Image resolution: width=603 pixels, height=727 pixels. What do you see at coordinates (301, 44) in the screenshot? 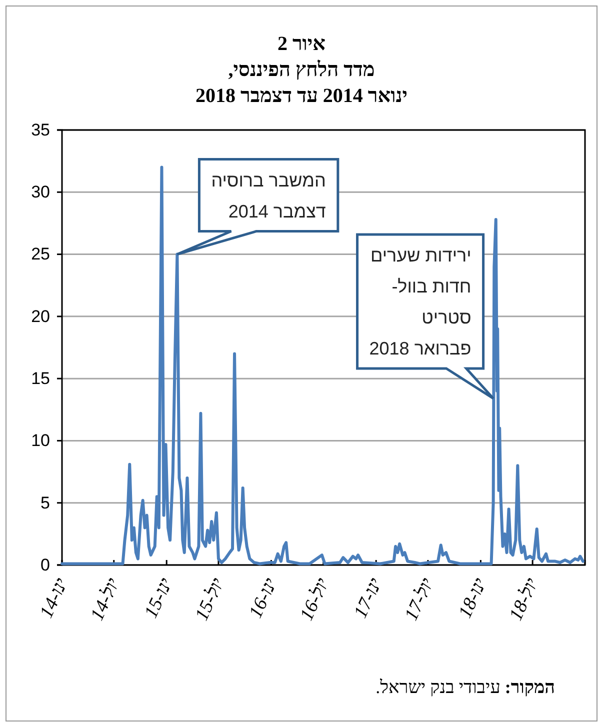
I see `chart-title: איור 2` at bounding box center [301, 44].